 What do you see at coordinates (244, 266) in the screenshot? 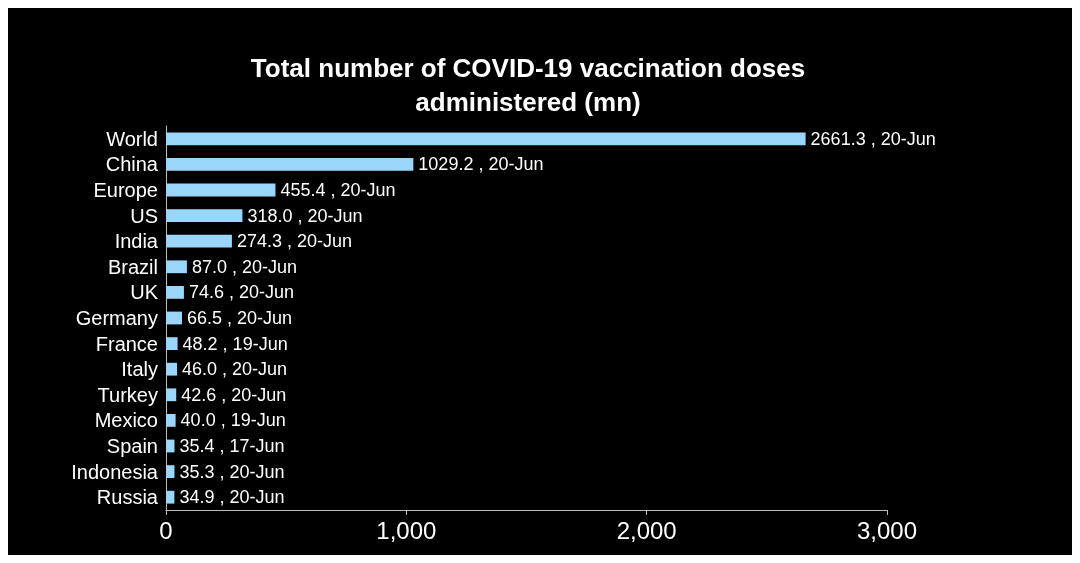
I see `data-label: 87.0 , 20-Jun` at bounding box center [244, 266].